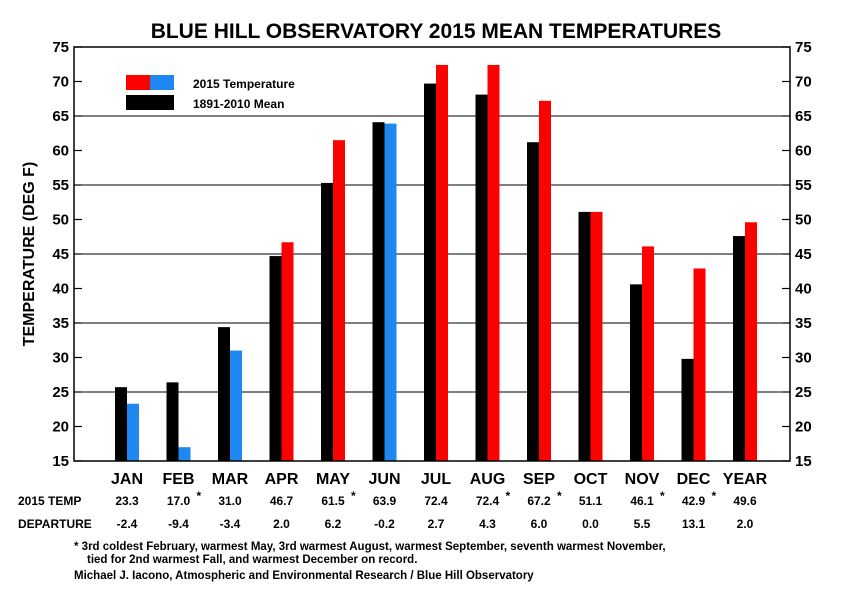 The width and height of the screenshot is (850, 603). Describe the element at coordinates (238, 104) in the screenshot. I see `legend-label-mean: 1891-2010 Mean` at that location.